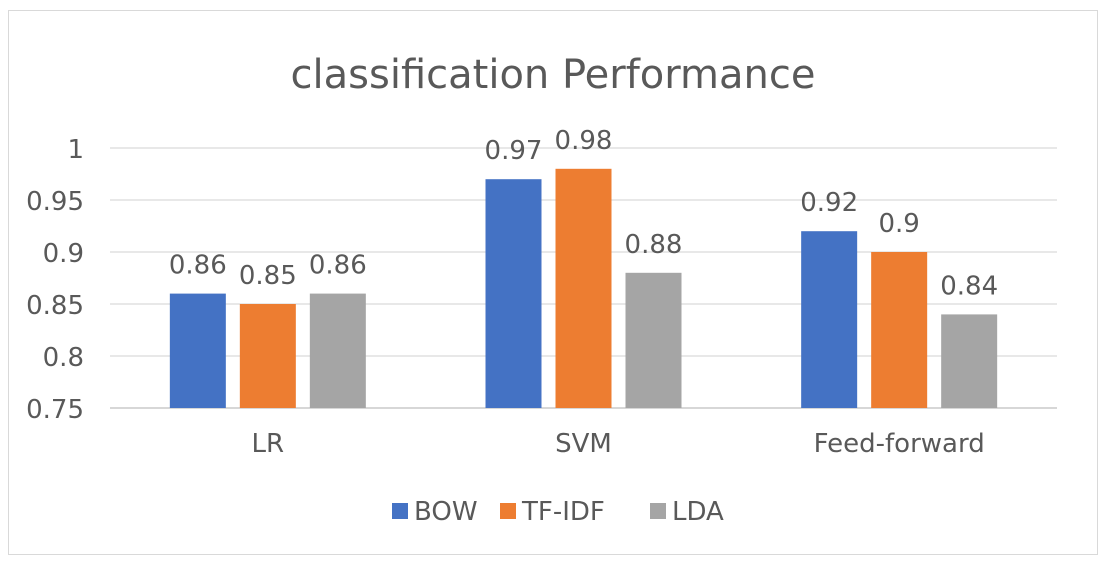  Describe the element at coordinates (553, 75) in the screenshot. I see `chart-title: classification Performance` at that location.